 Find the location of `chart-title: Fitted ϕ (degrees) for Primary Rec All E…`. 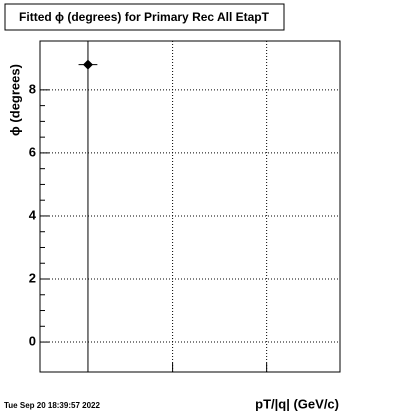

chart-title: Fitted ϕ (degrees) for Primary Rec All E… is located at coordinates (144, 17).